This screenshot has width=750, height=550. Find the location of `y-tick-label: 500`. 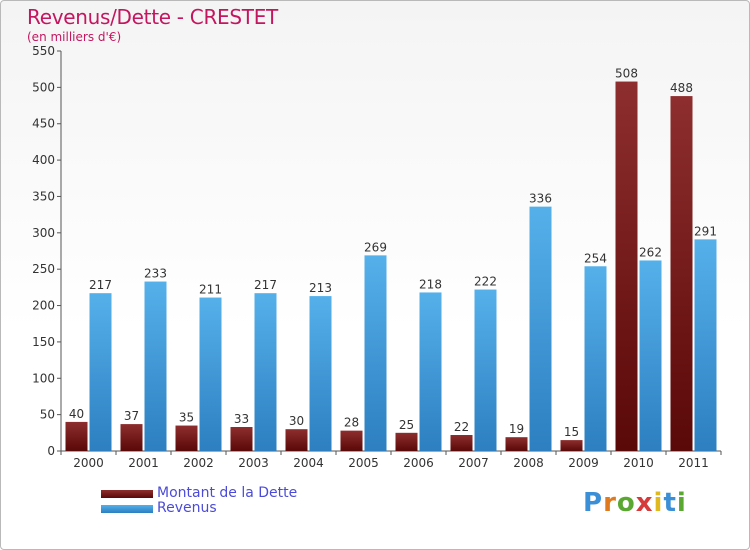

y-tick-label: 500 is located at coordinates (43, 87).